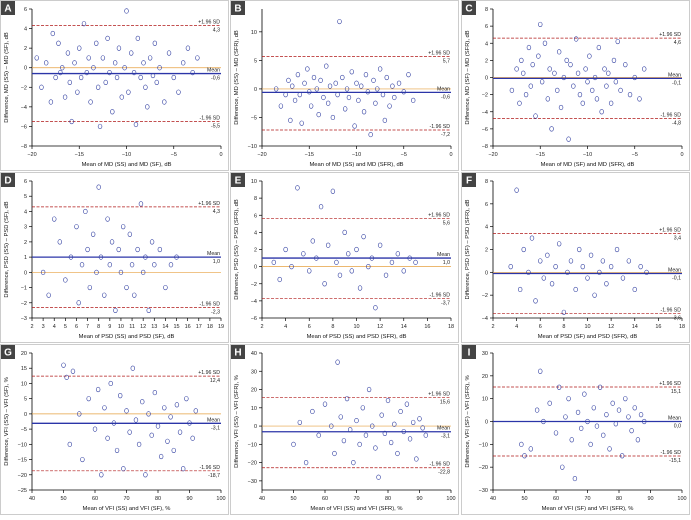  What do you see at coordinates (25, 182) in the screenshot?
I see `y-tick-label: 6` at bounding box center [25, 182].